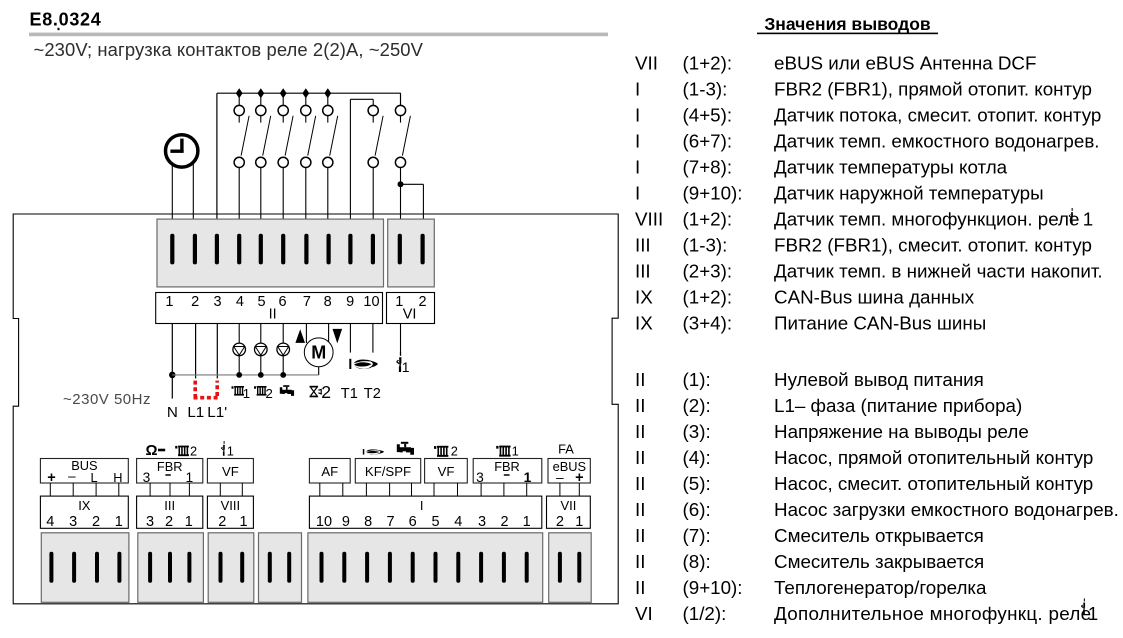 Image resolution: width=1123 pixels, height=638 pixels. I want to click on svg-text: BUS, so click(84, 465).